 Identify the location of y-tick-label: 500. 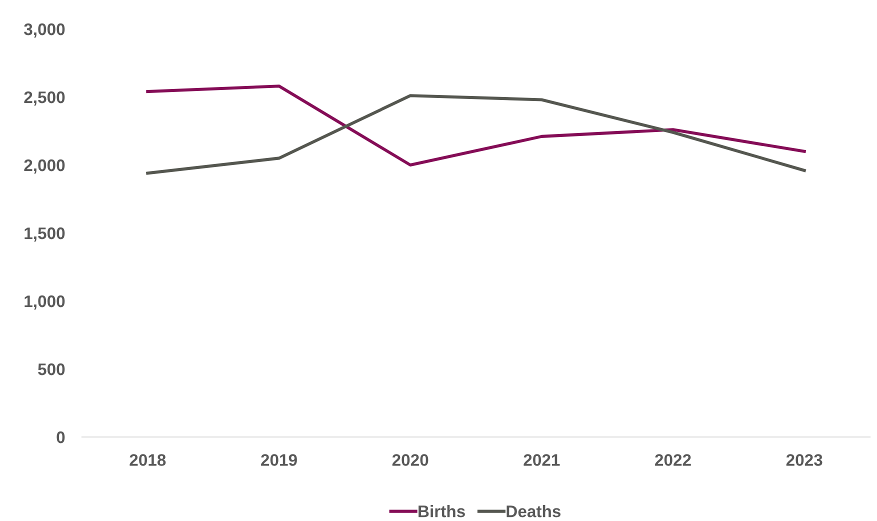
(51, 369).